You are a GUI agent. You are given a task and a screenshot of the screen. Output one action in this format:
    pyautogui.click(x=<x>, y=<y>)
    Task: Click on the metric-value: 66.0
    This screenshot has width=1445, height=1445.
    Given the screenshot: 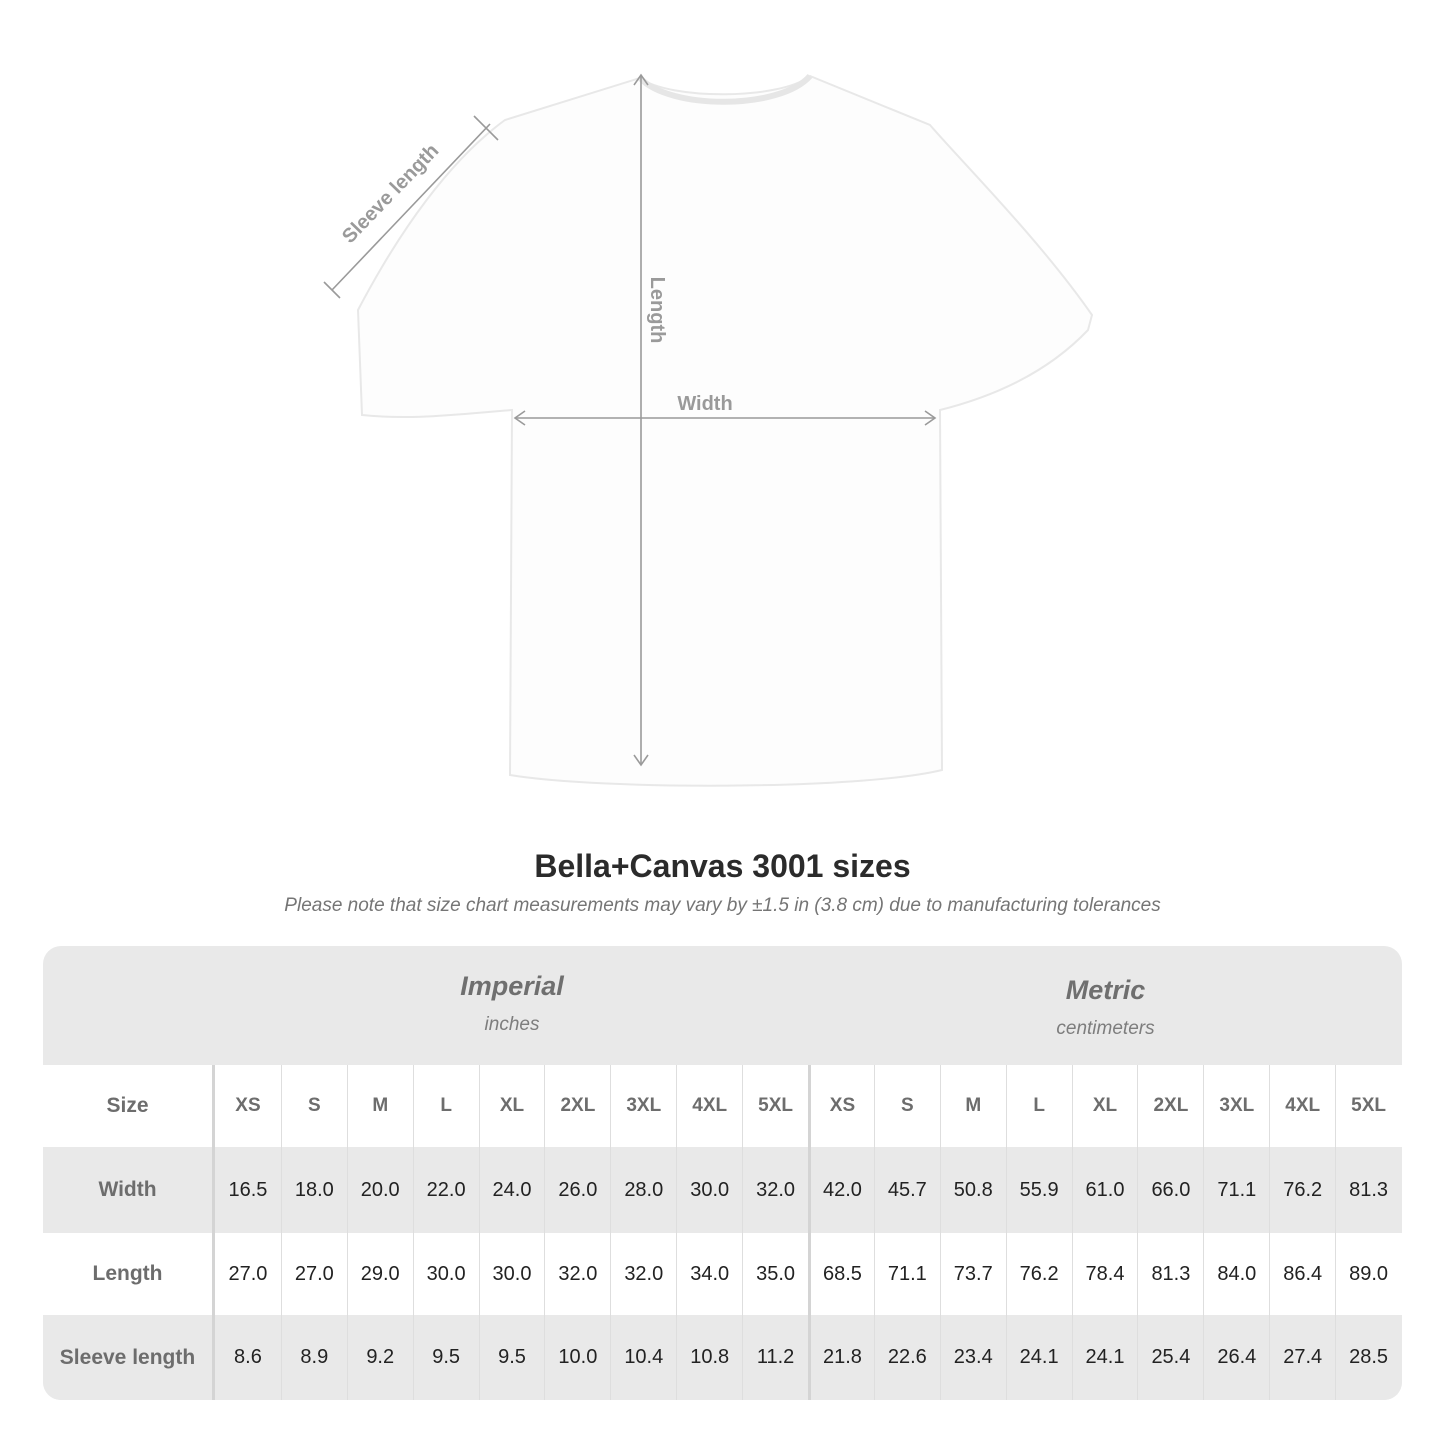 What is the action you would take?
    pyautogui.click(x=1170, y=1190)
    